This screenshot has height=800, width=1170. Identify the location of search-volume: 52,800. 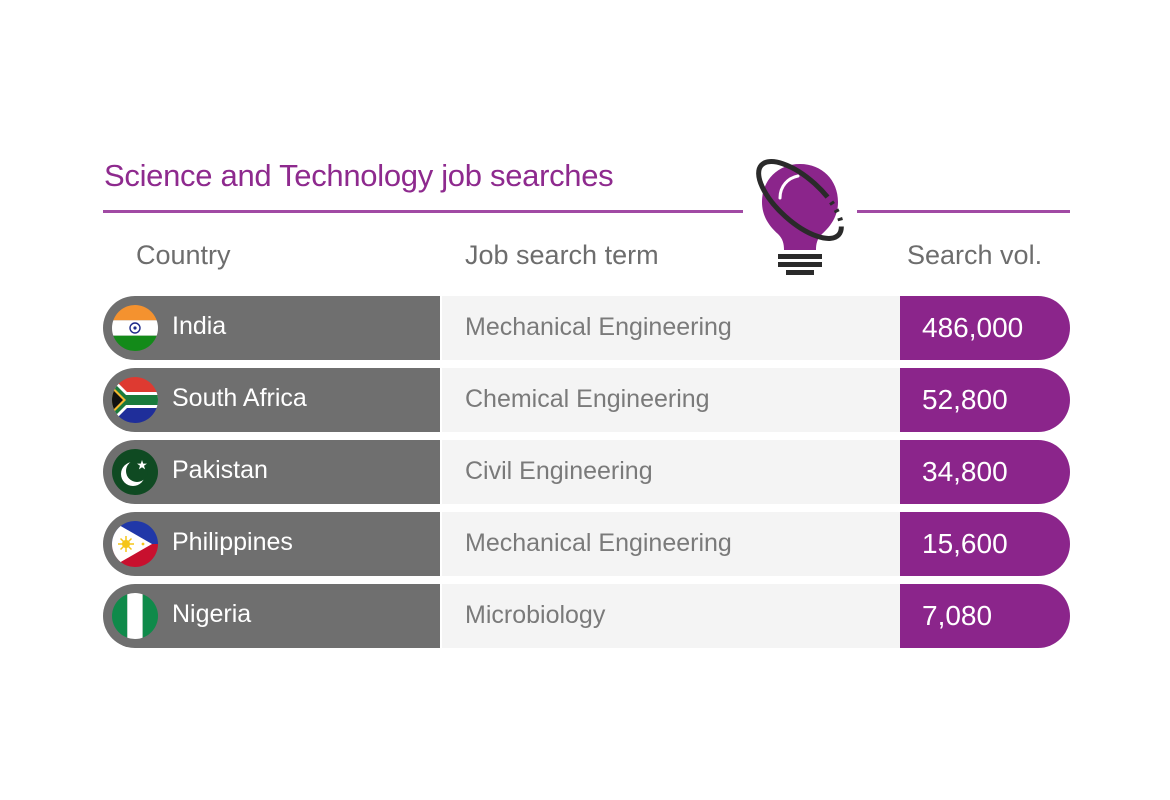
(965, 399).